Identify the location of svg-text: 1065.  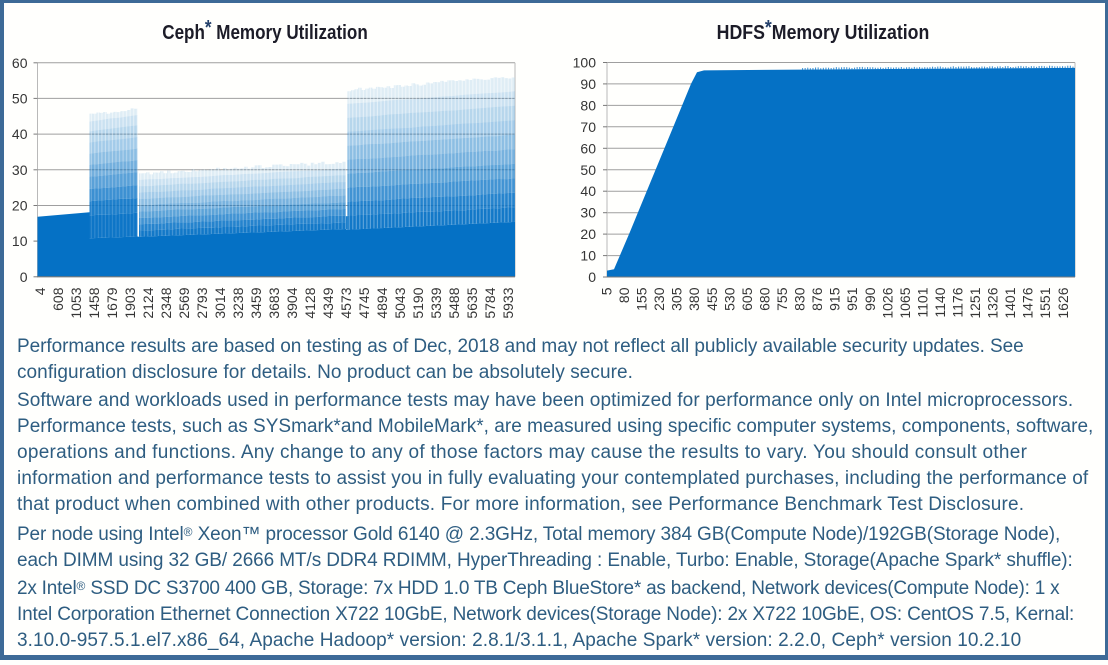
(905, 302).